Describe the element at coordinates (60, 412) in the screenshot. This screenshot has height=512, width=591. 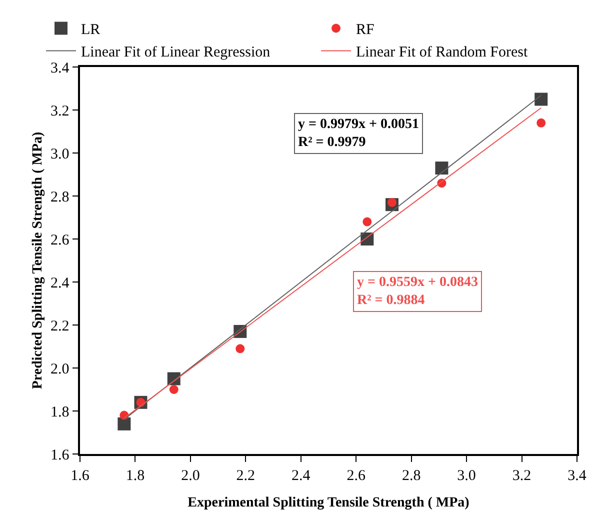
I see `y-tick-label: 1.8` at that location.